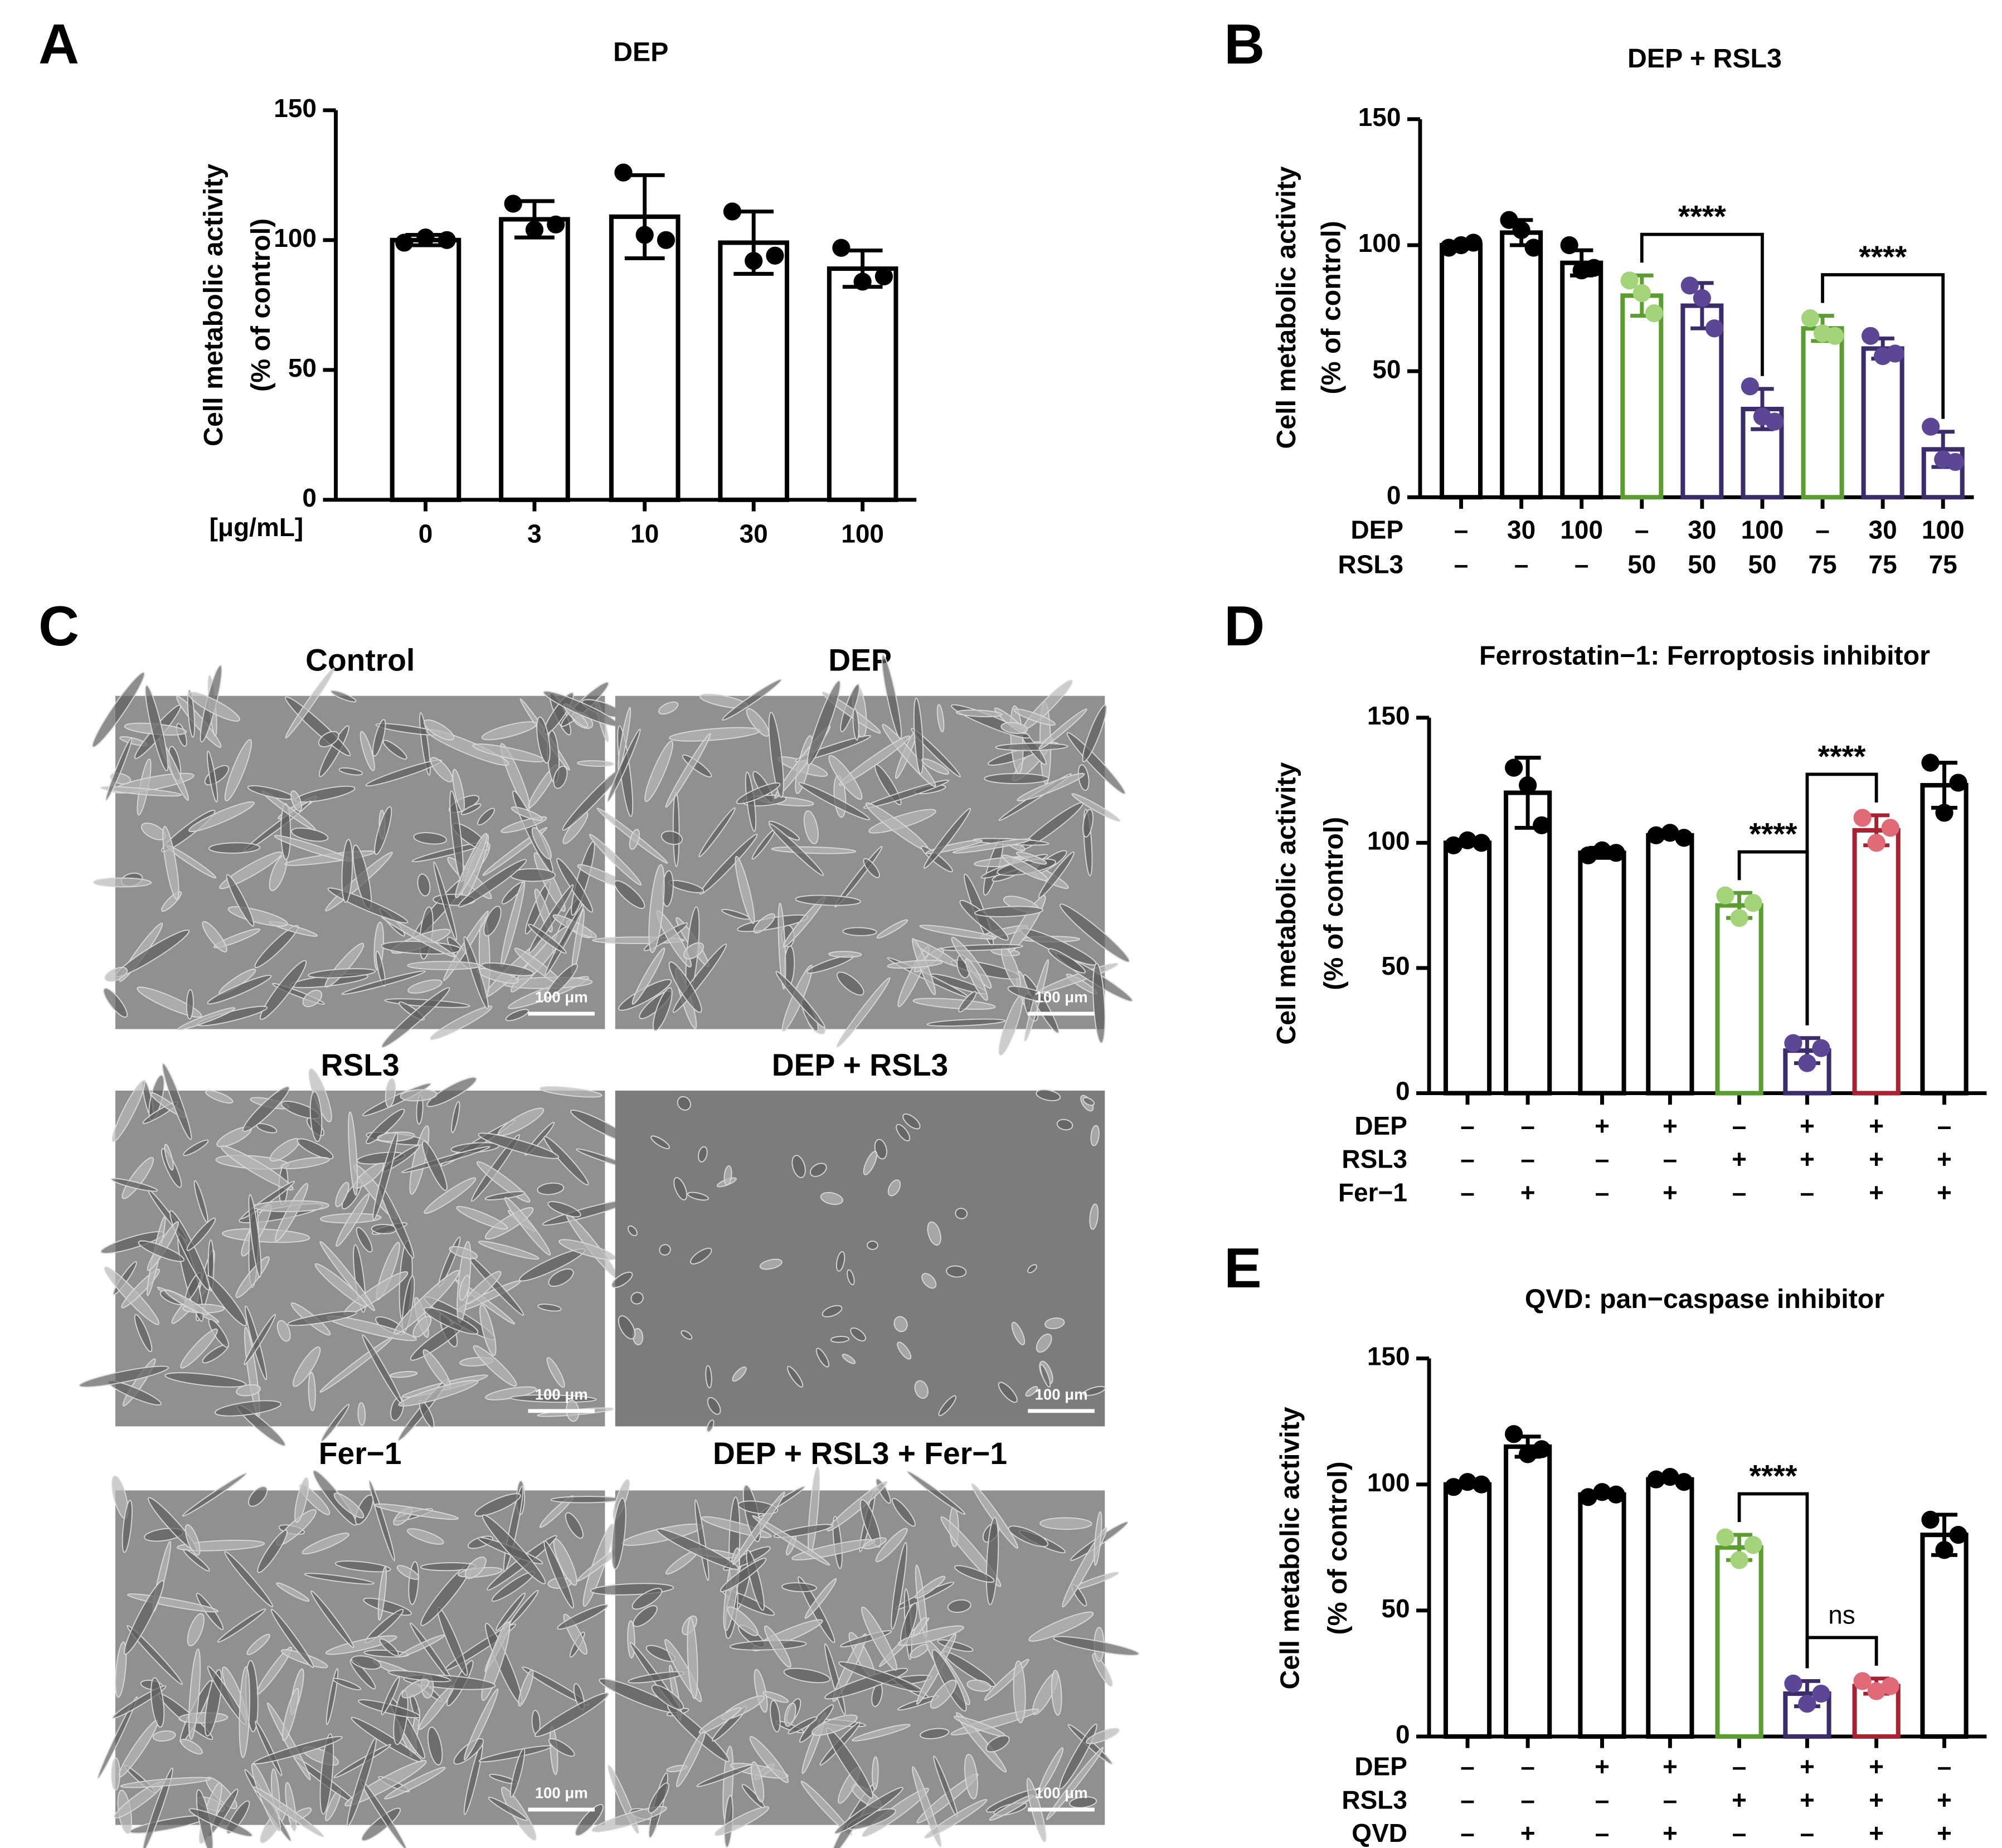 The image size is (2002, 1848). What do you see at coordinates (861, 850) in the screenshot?
I see `micrograph: DEP 100 μm` at bounding box center [861, 850].